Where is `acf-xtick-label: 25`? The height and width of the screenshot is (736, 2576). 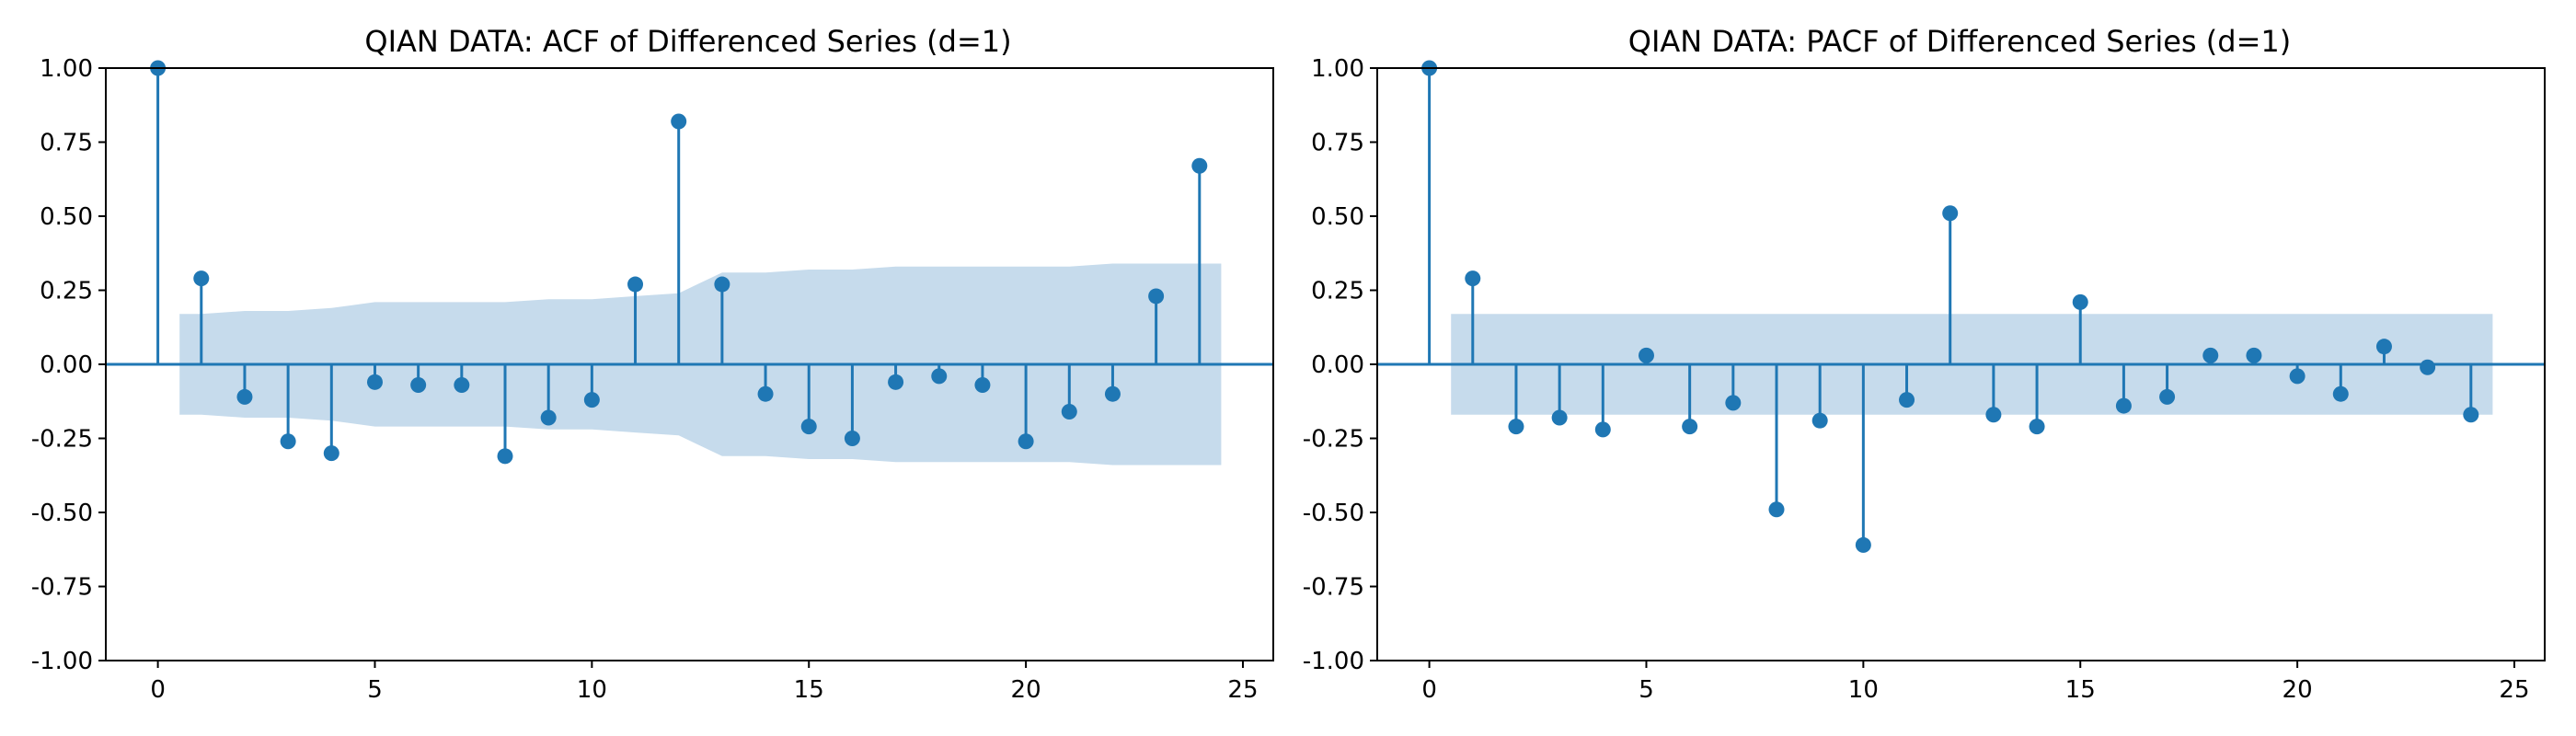
acf-xtick-label: 25 is located at coordinates (1242, 690).